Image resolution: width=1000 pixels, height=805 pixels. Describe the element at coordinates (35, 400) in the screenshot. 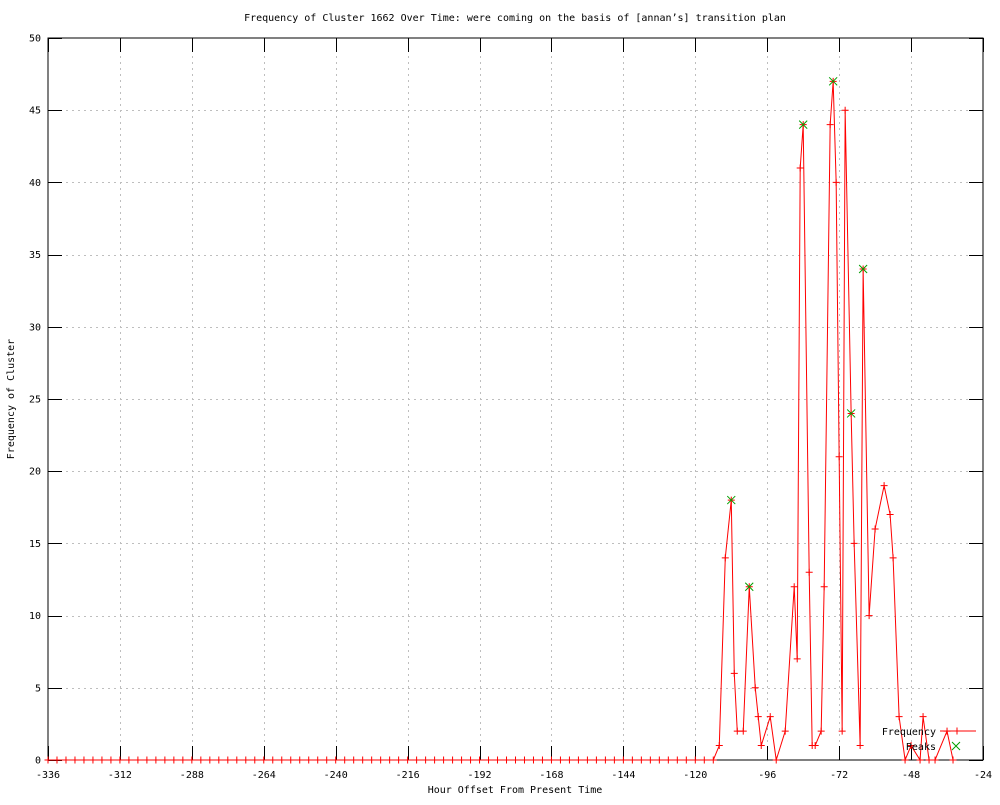

I see `y-tick-label: 25` at that location.